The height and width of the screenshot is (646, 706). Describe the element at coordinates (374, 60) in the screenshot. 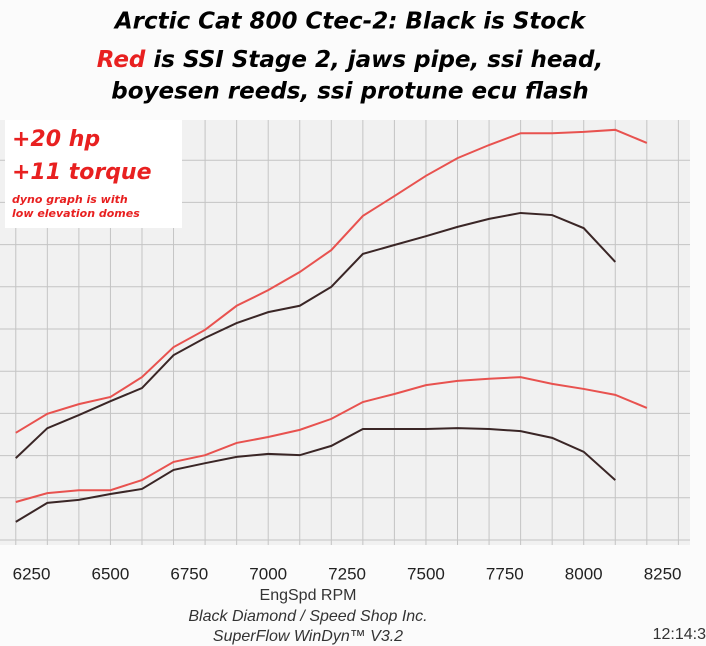

I see `title-text: is SSI Stage 2, jaws pipe, ssi head,` at that location.